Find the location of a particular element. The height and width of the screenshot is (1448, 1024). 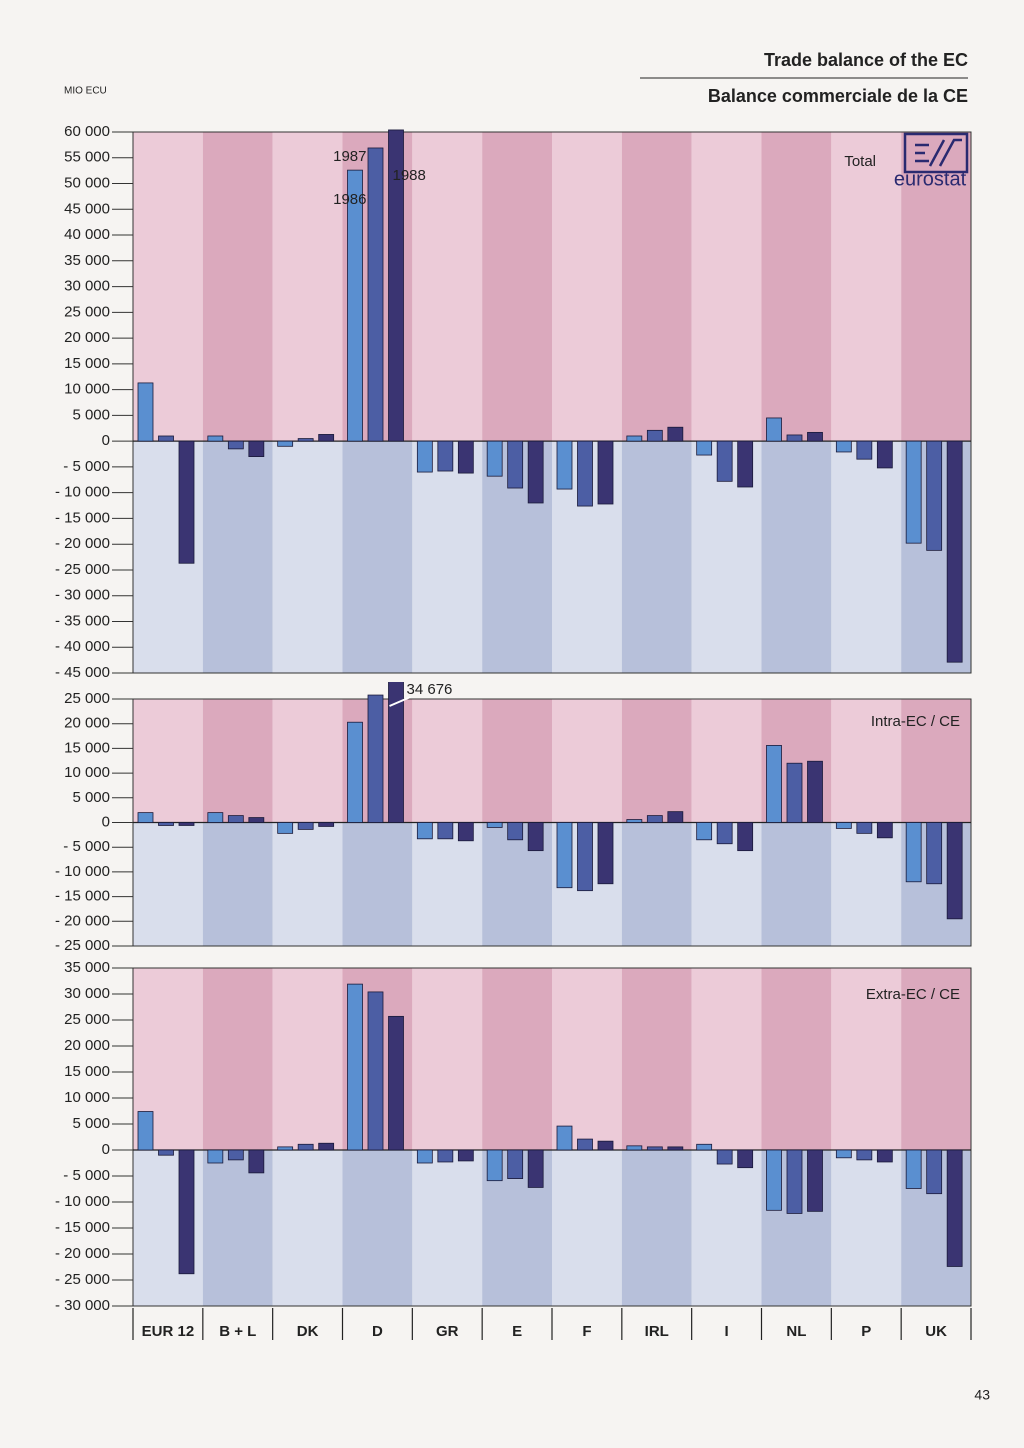

x-tick-label: DK is located at coordinates (308, 1331).